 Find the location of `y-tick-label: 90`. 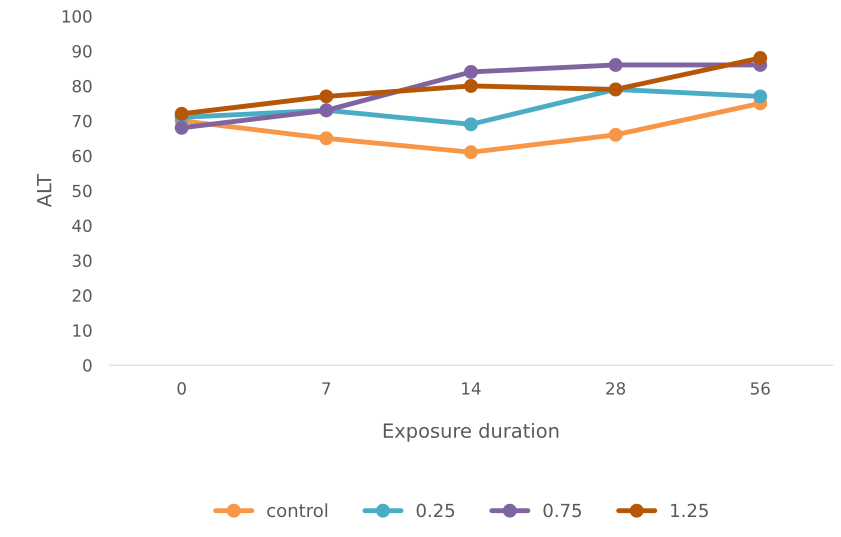

y-tick-label: 90 is located at coordinates (82, 51).